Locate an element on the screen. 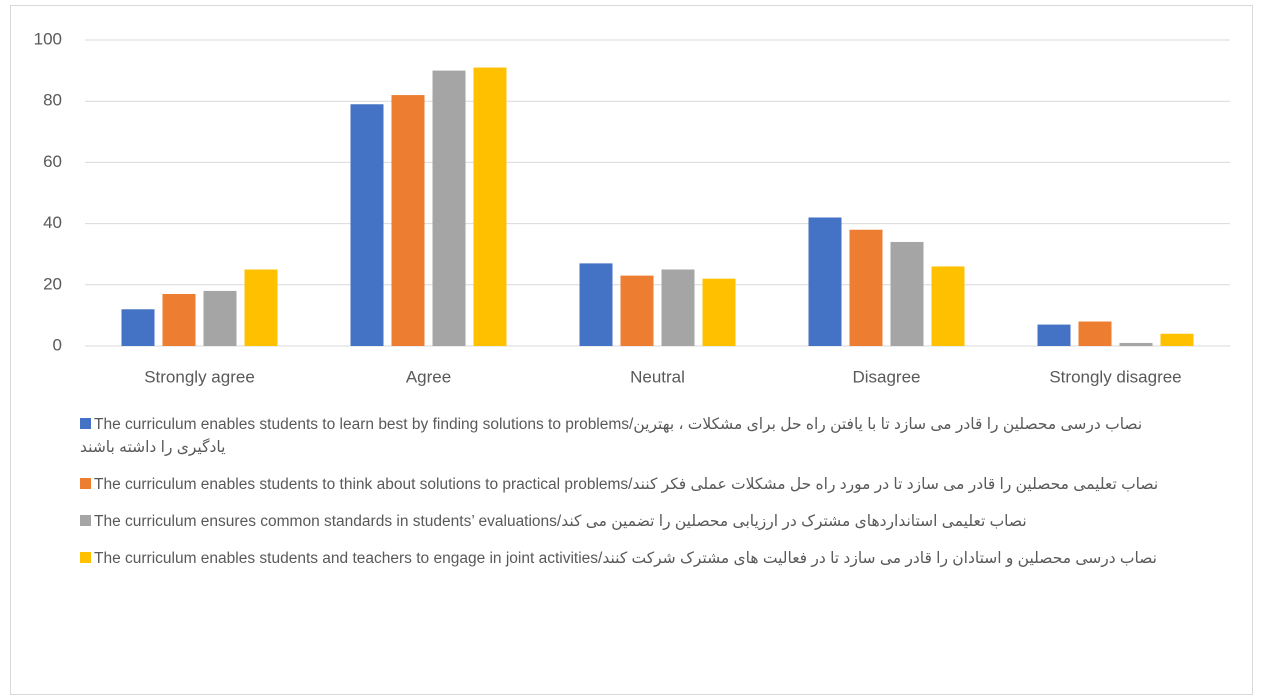  y-tick-label: 80 is located at coordinates (52, 100).